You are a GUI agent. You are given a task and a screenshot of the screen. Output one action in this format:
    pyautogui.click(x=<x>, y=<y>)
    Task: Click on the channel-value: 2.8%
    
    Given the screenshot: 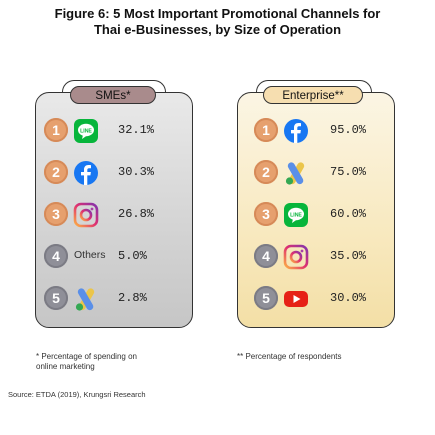 What is the action you would take?
    pyautogui.click(x=132, y=298)
    